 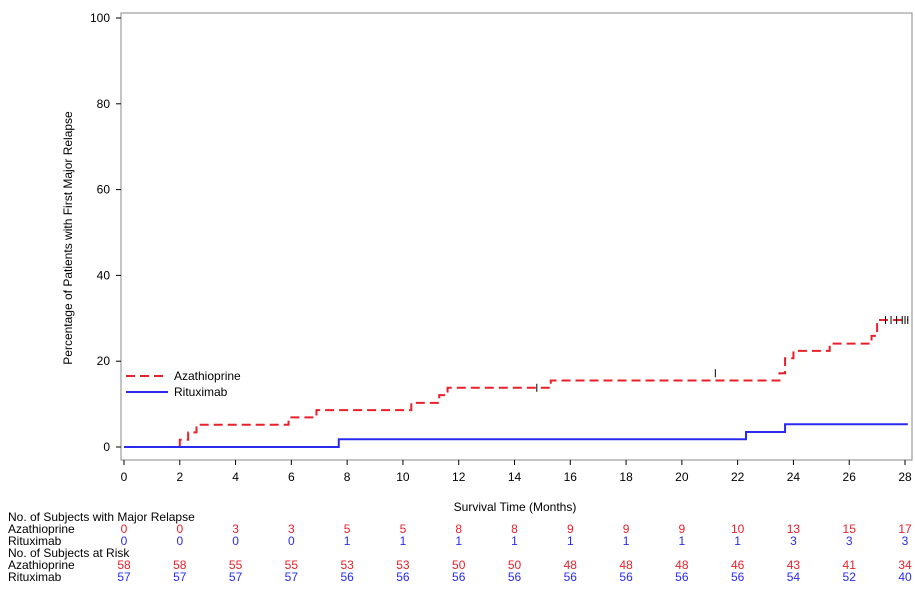 What do you see at coordinates (515, 507) in the screenshot?
I see `x-axis-title: Survival Time (Months)` at bounding box center [515, 507].